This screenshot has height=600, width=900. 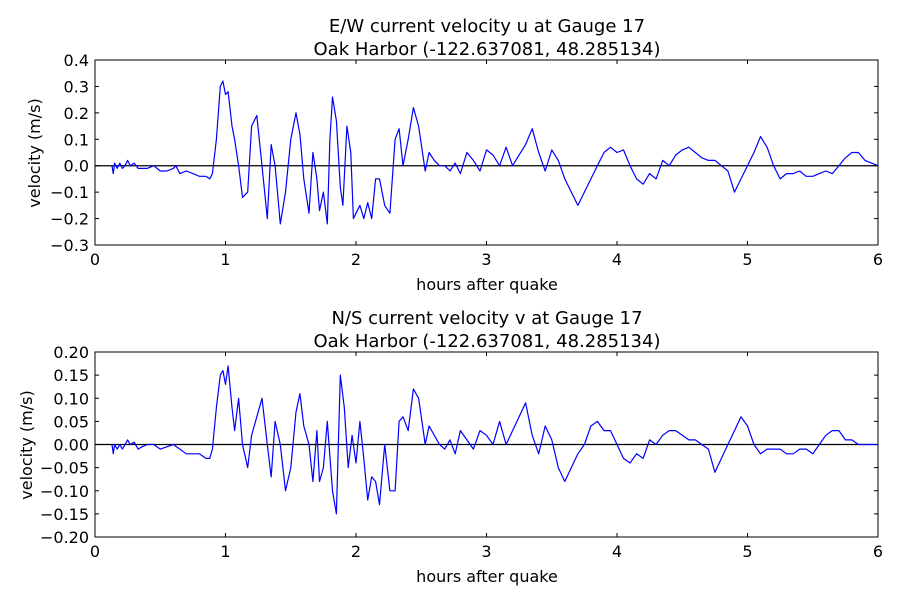 I want to click on y-tick-label: −0.3, so click(x=69, y=245).